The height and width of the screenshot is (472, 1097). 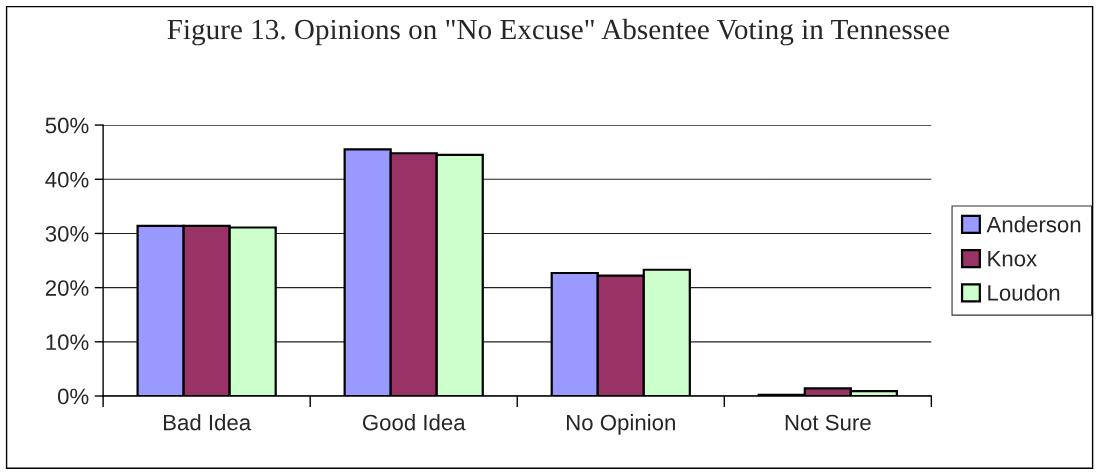 I want to click on legend-label: Loudon, so click(x=1024, y=292).